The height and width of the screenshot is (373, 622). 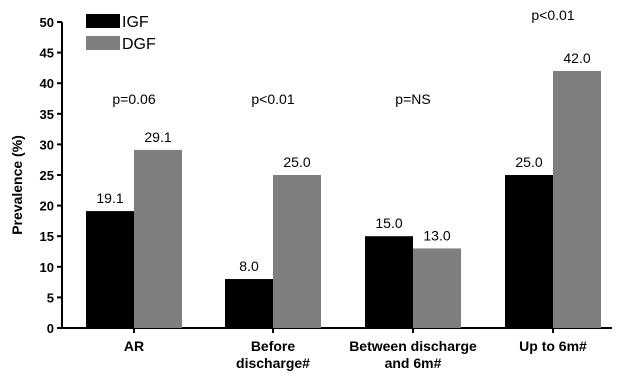 I want to click on y-tick-label: 40, so click(x=47, y=83).